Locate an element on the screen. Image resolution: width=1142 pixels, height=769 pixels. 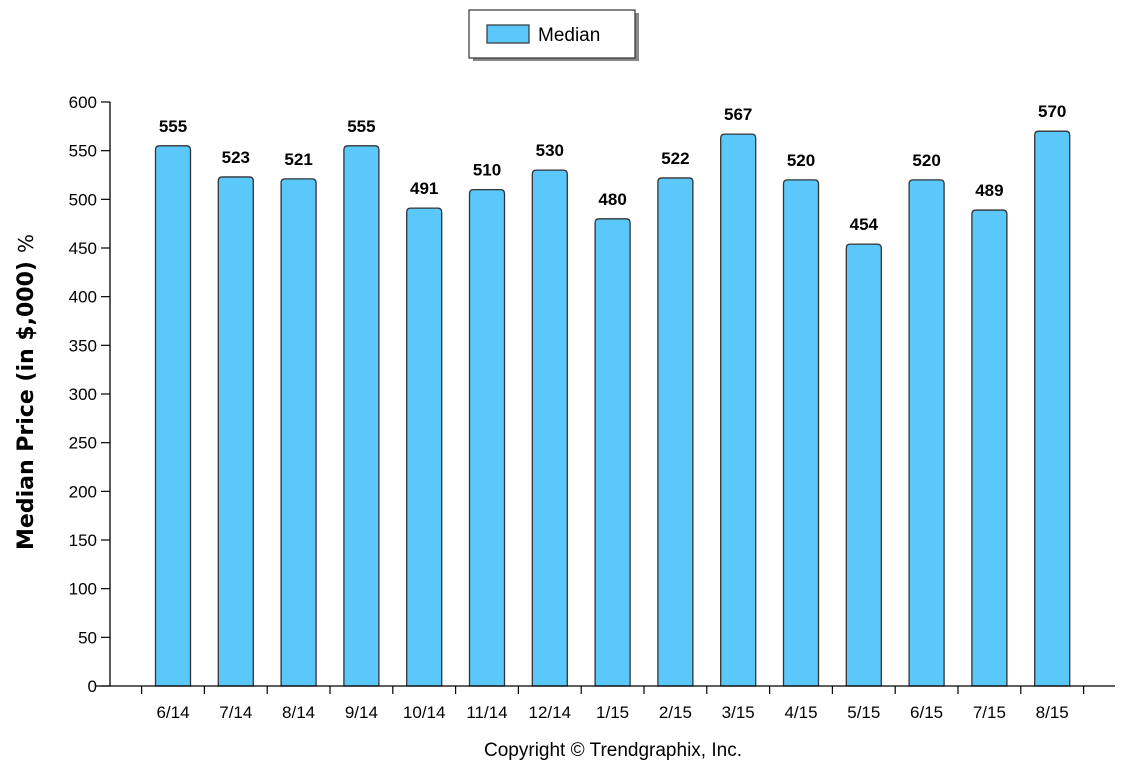
data-label: 567 is located at coordinates (738, 114).